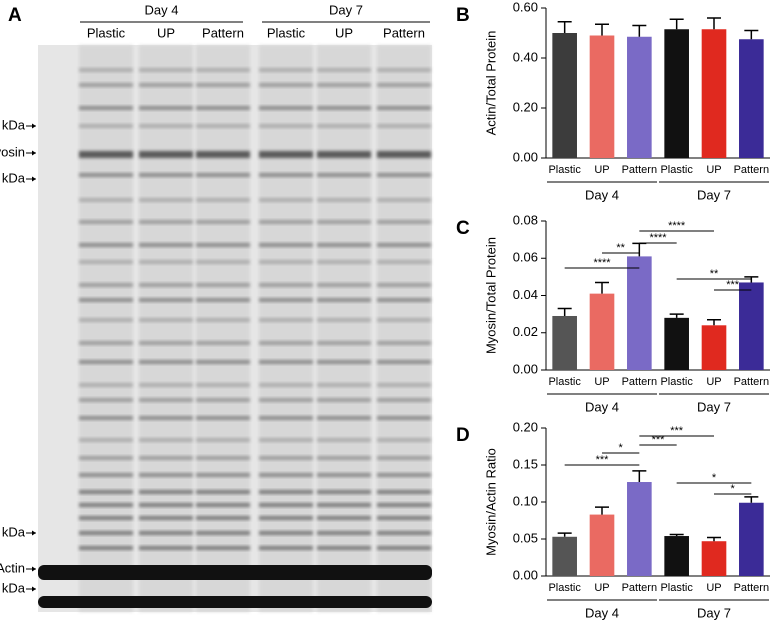  Describe the element at coordinates (223, 32) in the screenshot. I see `lane-label: Pattern` at that location.